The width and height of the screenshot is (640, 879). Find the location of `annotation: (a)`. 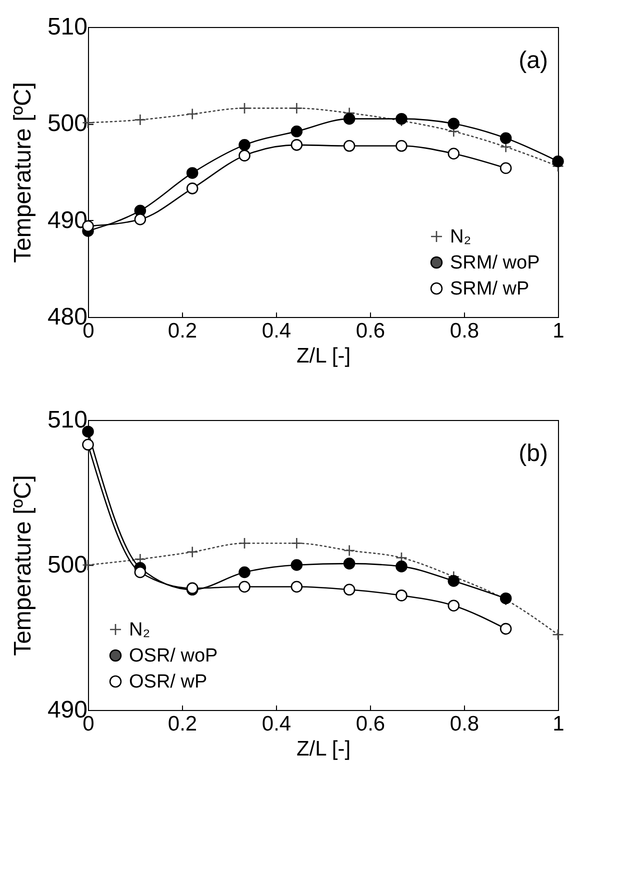

annotation: (a) is located at coordinates (533, 60).